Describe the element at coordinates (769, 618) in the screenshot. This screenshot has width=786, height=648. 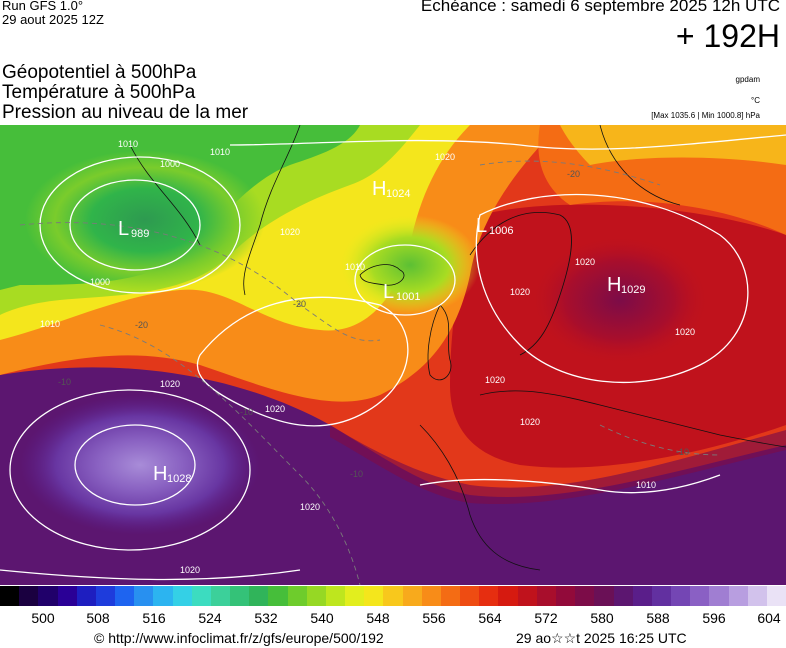
I see `scale-tick: 604` at that location.